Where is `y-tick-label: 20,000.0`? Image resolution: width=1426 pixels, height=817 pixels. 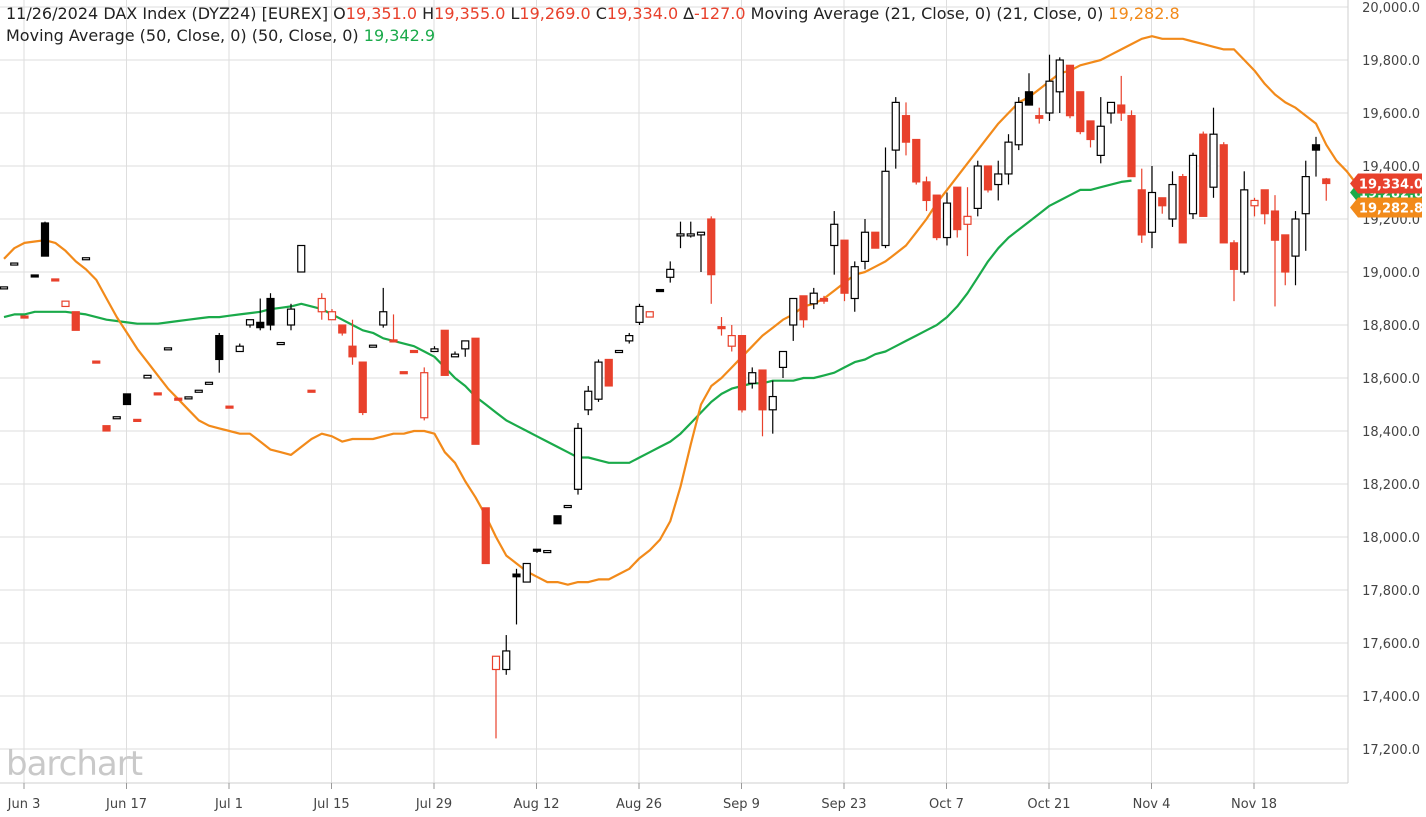 y-tick-label: 20,000.0 is located at coordinates (1391, 8).